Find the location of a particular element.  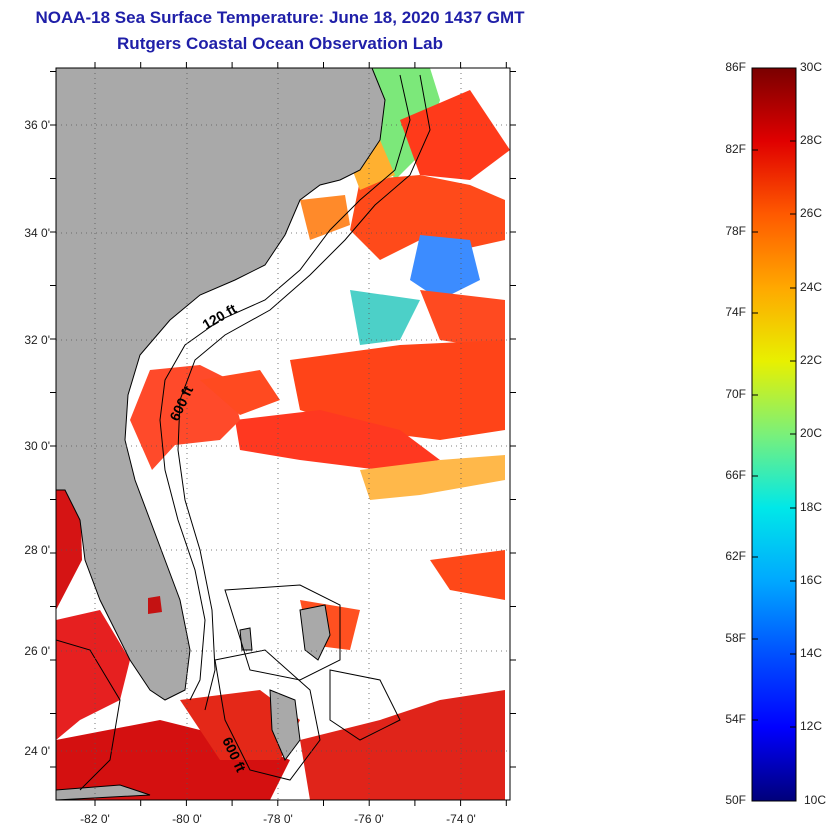

colorbar-label-c: 14C is located at coordinates (811, 653).